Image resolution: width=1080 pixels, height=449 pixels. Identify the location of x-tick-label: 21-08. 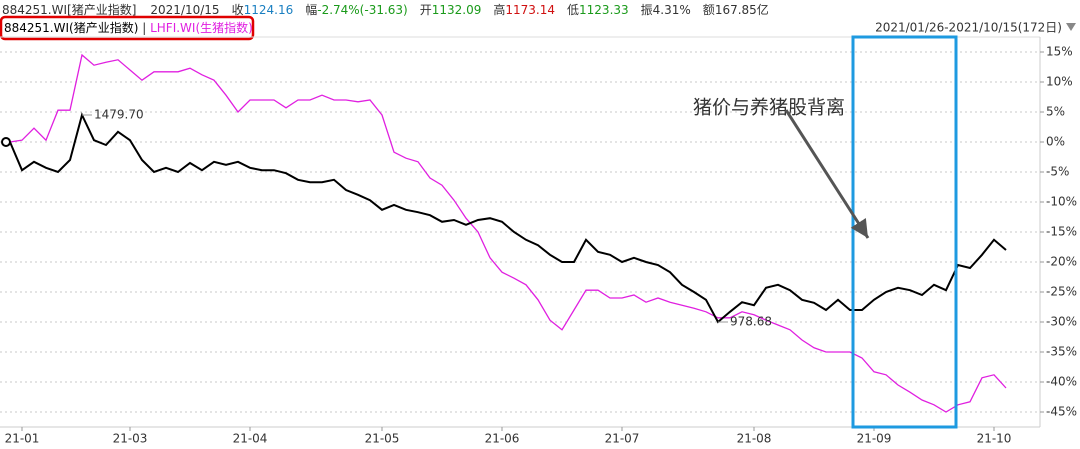
(754, 439).